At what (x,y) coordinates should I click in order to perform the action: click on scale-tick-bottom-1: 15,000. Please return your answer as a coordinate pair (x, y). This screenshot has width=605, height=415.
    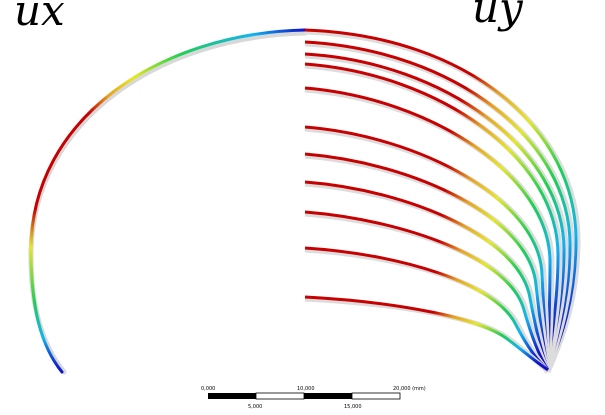
    Looking at the image, I should click on (353, 407).